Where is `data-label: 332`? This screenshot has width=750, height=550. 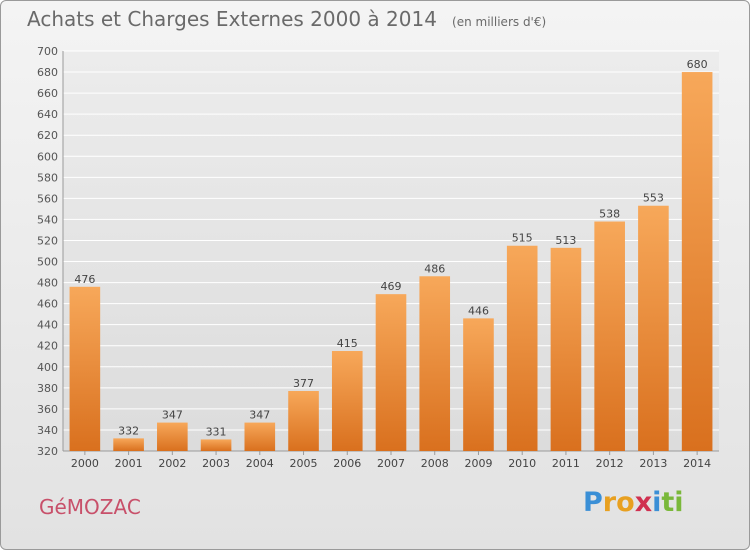
data-label: 332 is located at coordinates (128, 430).